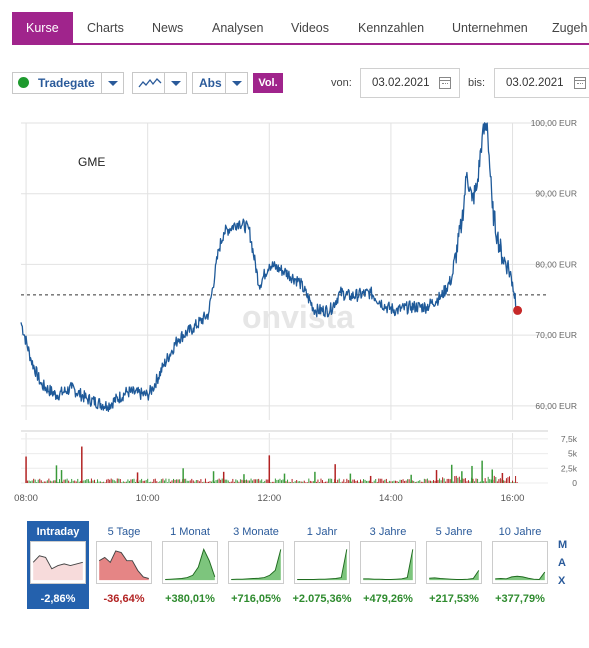  What do you see at coordinates (124, 599) in the screenshot?
I see `period-change: -36,64%` at bounding box center [124, 599].